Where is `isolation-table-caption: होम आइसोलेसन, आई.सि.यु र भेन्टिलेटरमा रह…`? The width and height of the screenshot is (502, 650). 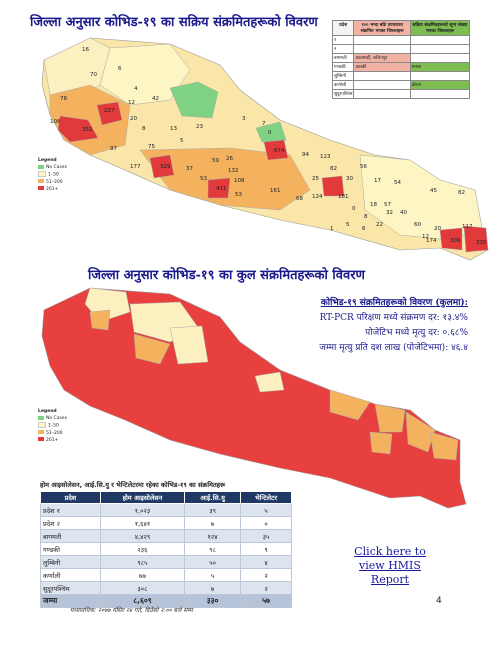 isolation-table-caption: होम आइसोलेसन, आई.सि.यु र भेन्टिलेटरमा रह… is located at coordinates (133, 485).